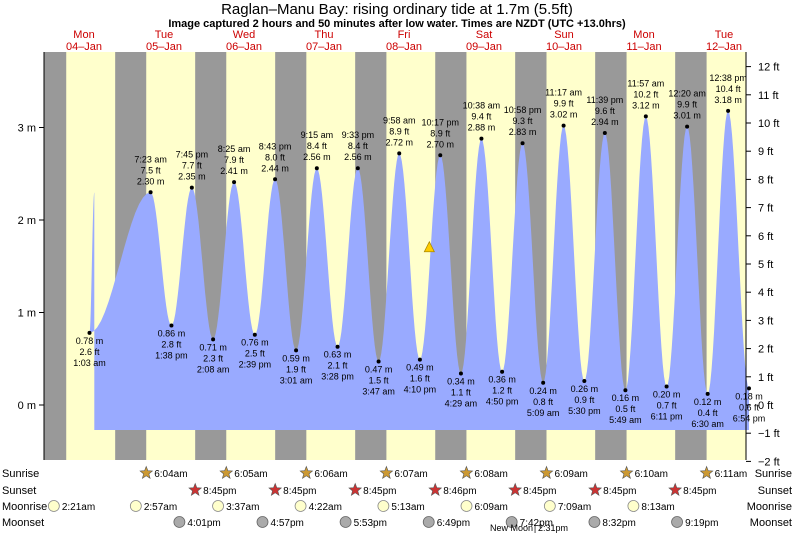 The height and width of the screenshot is (538, 793). Describe the element at coordinates (399, 142) in the screenshot. I see `high-tide-height-m: 2.72 m` at that location.